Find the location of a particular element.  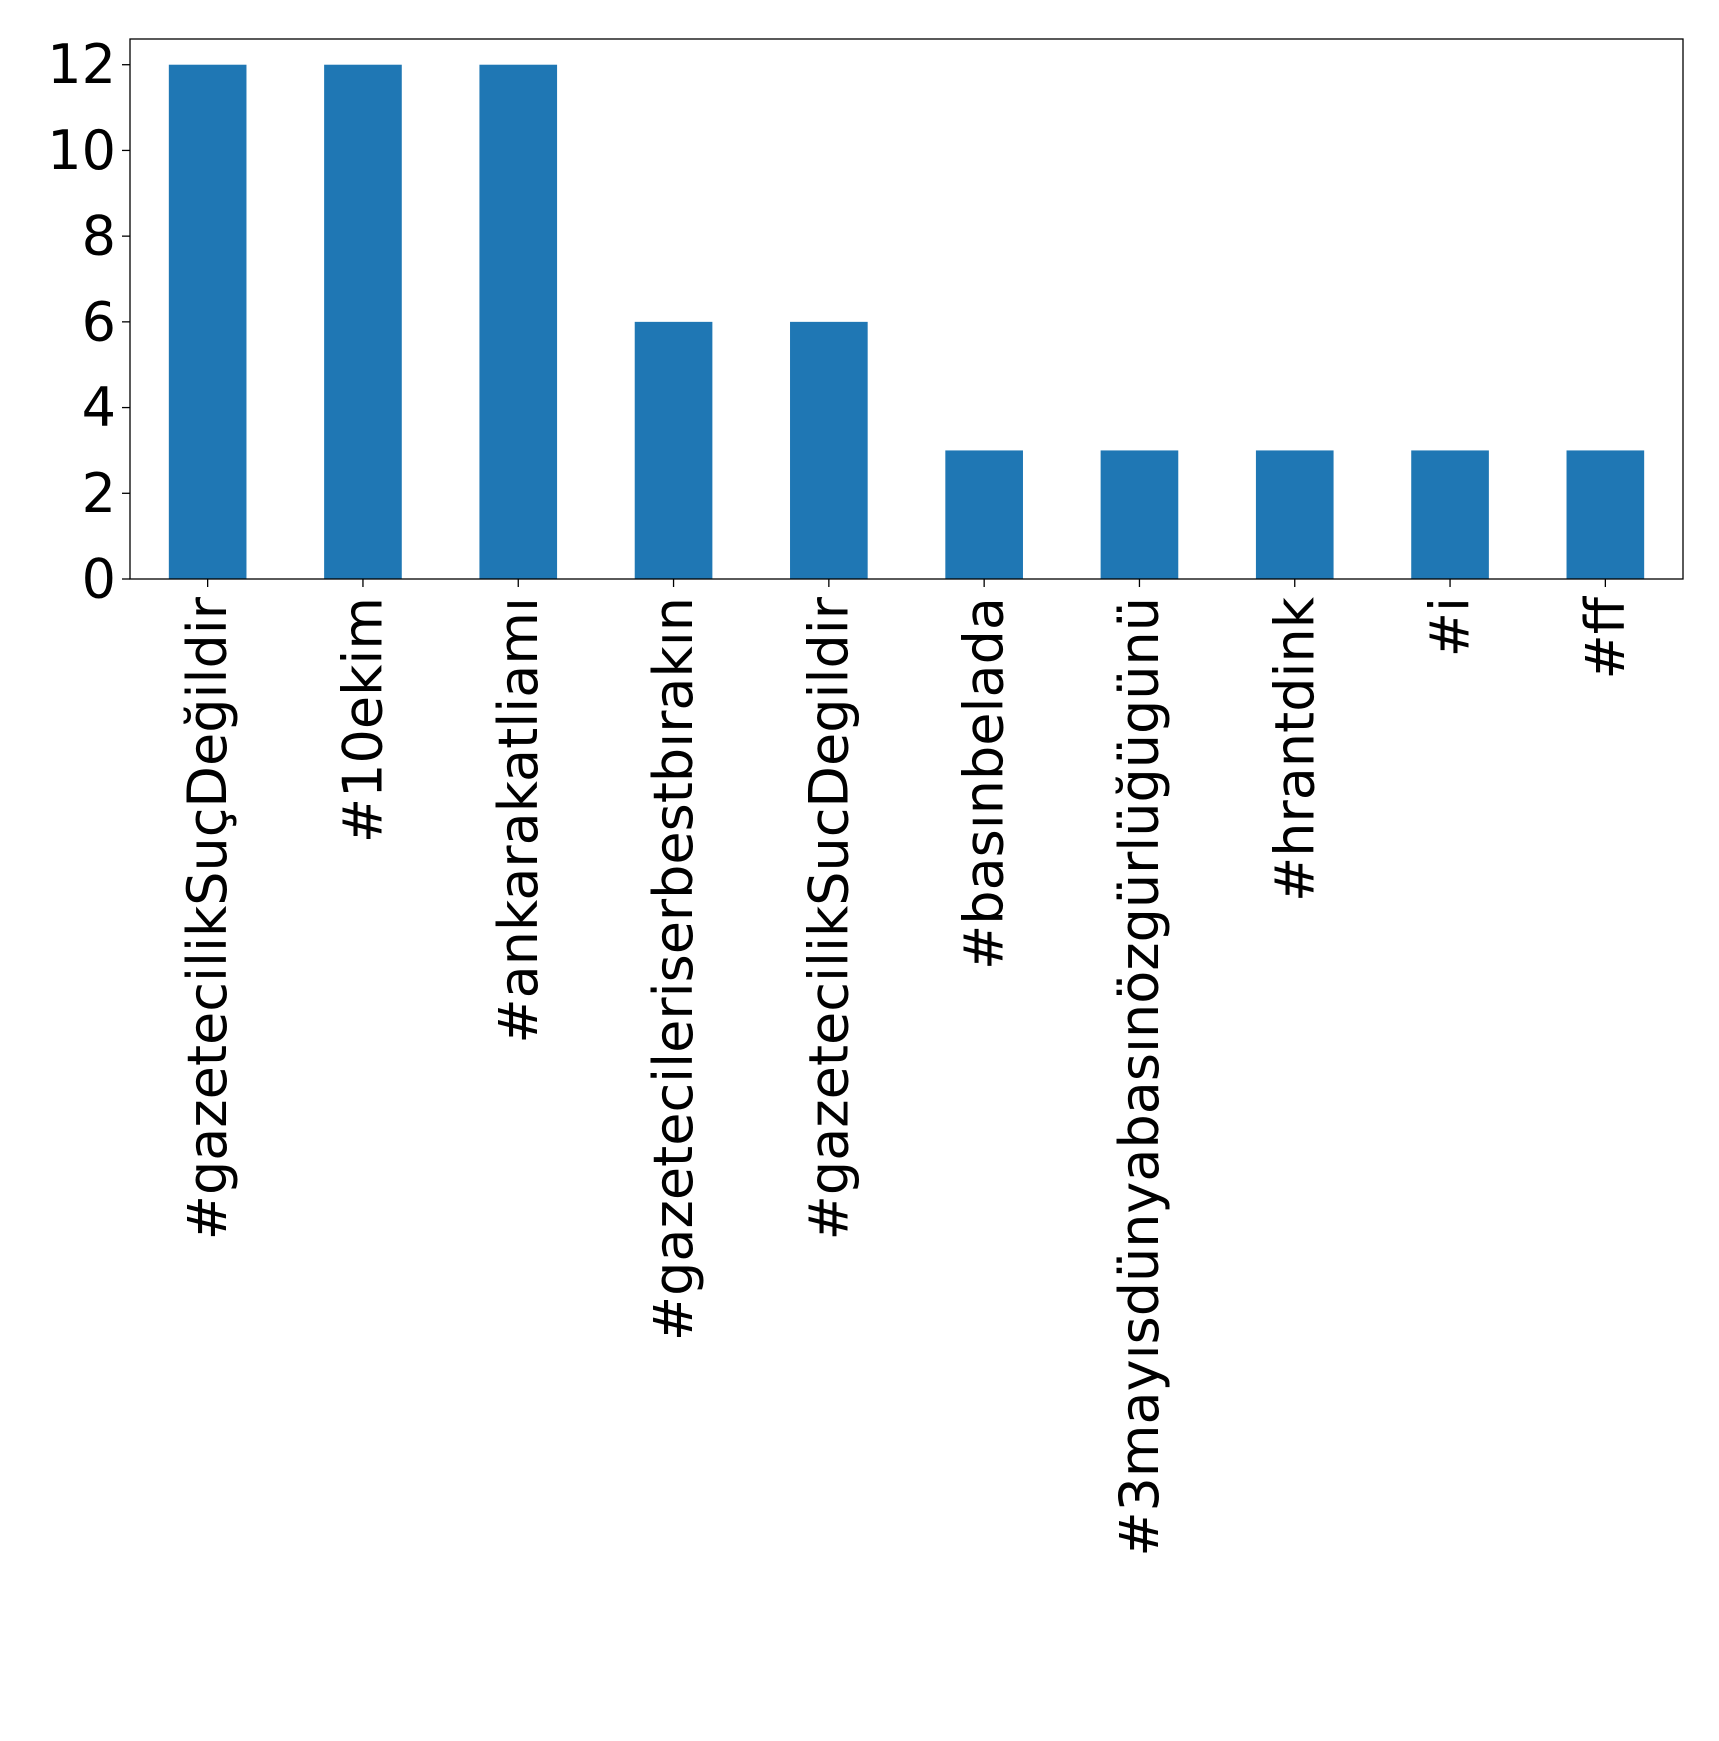

x-tick-label: #gazetecilikSuçDeğildir is located at coordinates (207, 918).